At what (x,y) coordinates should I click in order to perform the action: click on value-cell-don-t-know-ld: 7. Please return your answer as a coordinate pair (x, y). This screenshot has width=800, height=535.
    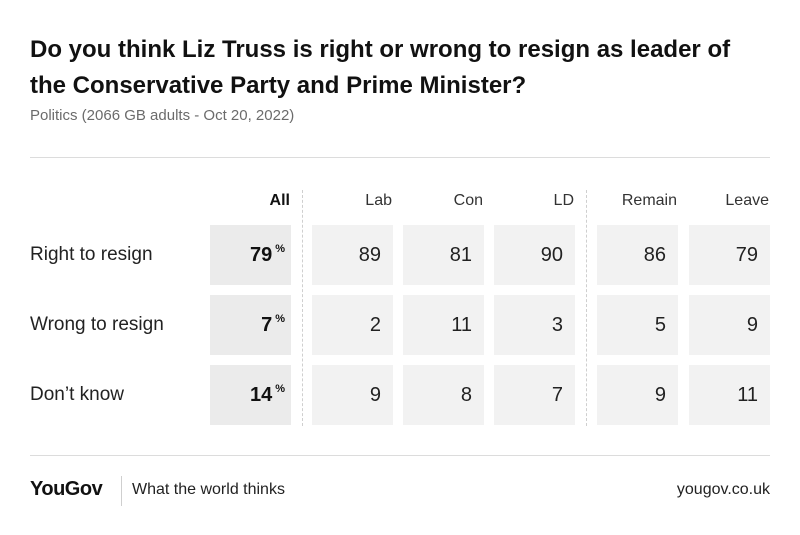
    Looking at the image, I should click on (534, 395).